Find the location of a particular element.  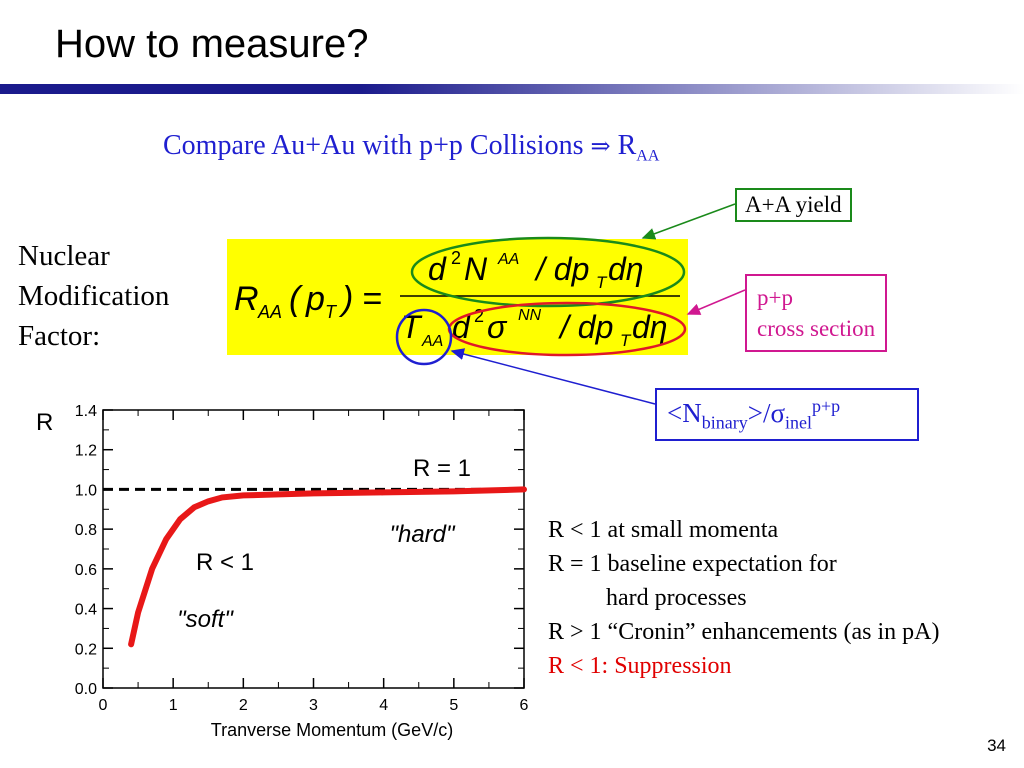

subtitle-r-sub: AA is located at coordinates (648, 156).